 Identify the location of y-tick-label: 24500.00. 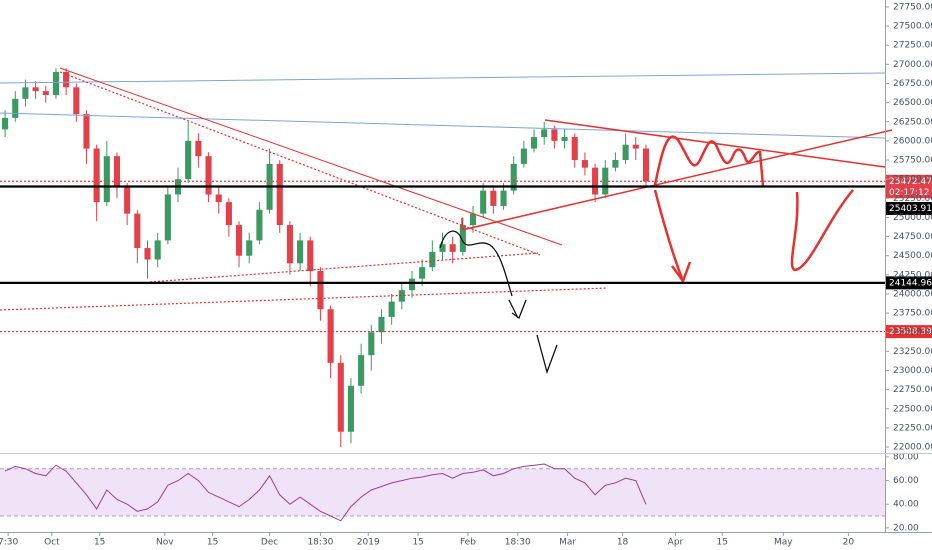
(912, 256).